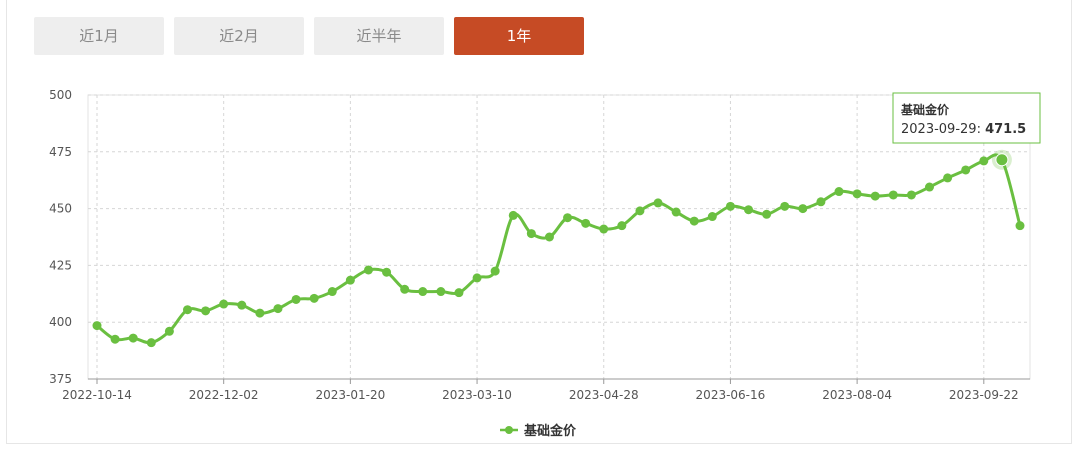 Image resolution: width=1080 pixels, height=452 pixels. Describe the element at coordinates (604, 395) in the screenshot. I see `x-tick-label: 2023-04-28` at that location.